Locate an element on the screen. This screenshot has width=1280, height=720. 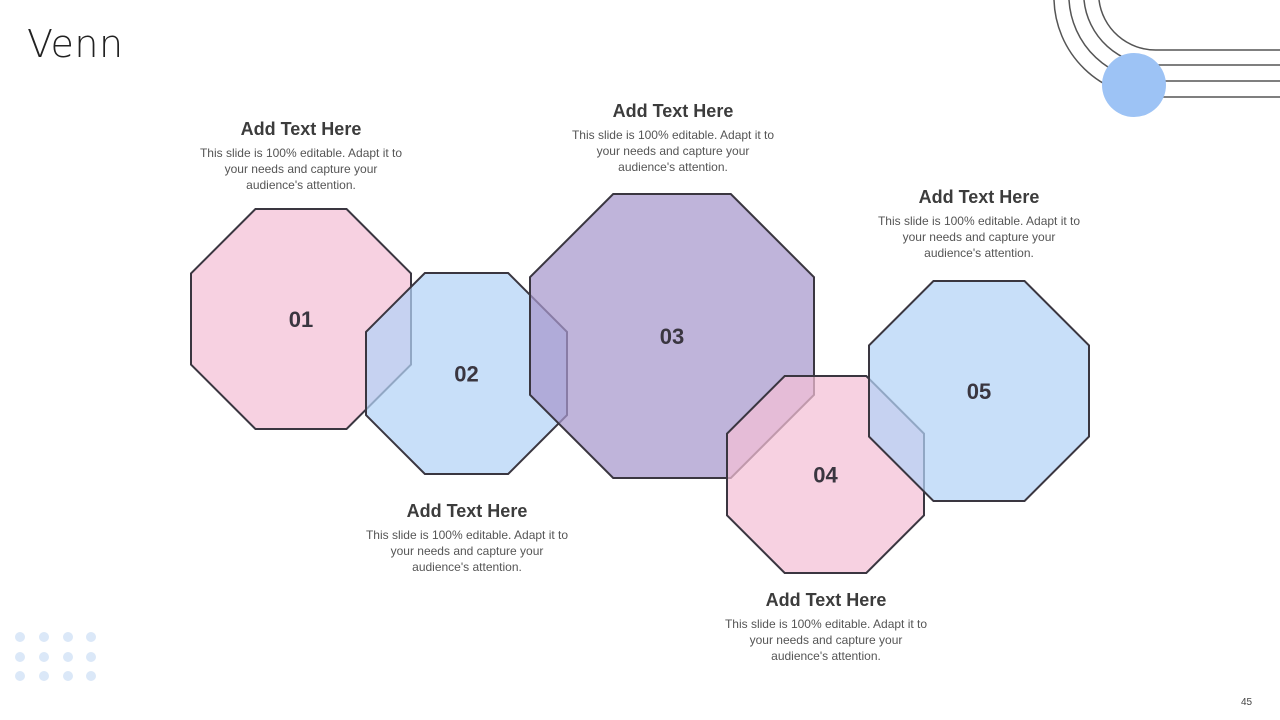
octagon-number-label: 05 is located at coordinates (979, 391).